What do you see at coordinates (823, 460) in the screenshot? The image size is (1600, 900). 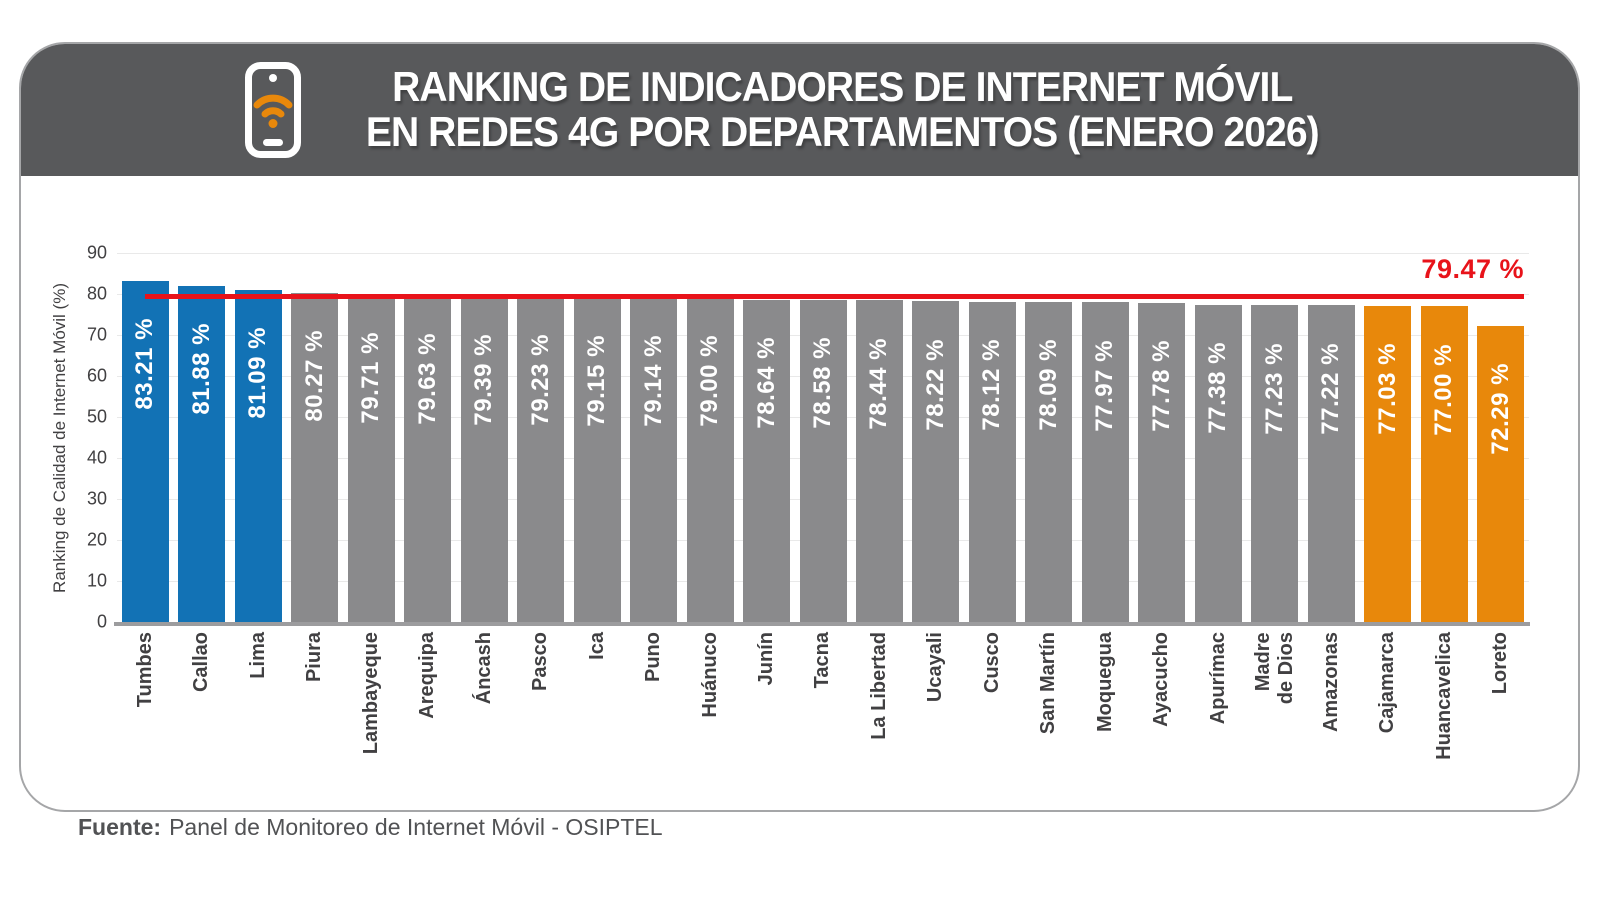 I see `bar-tacna` at bounding box center [823, 460].